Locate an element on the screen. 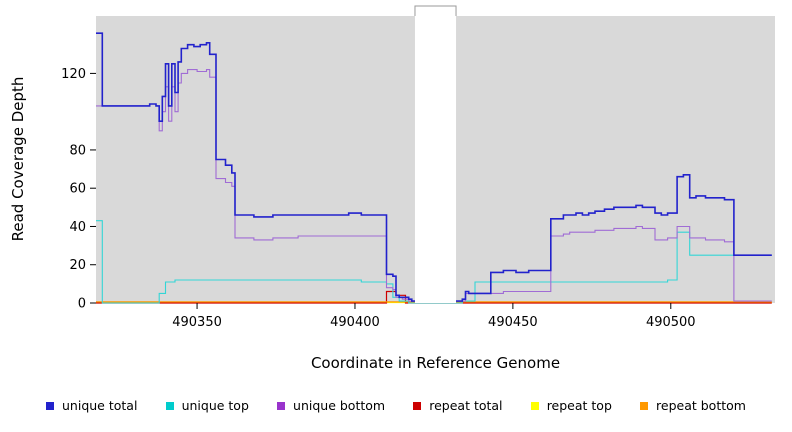  legend-item-unique-total: unique total is located at coordinates (91, 405).